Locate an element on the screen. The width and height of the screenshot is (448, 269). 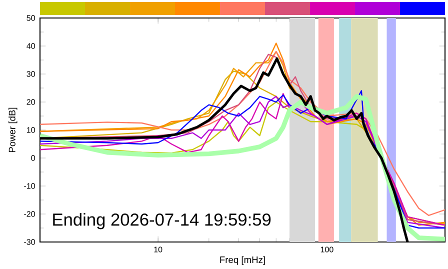
y-tick-label: -30 is located at coordinates (29, 242).